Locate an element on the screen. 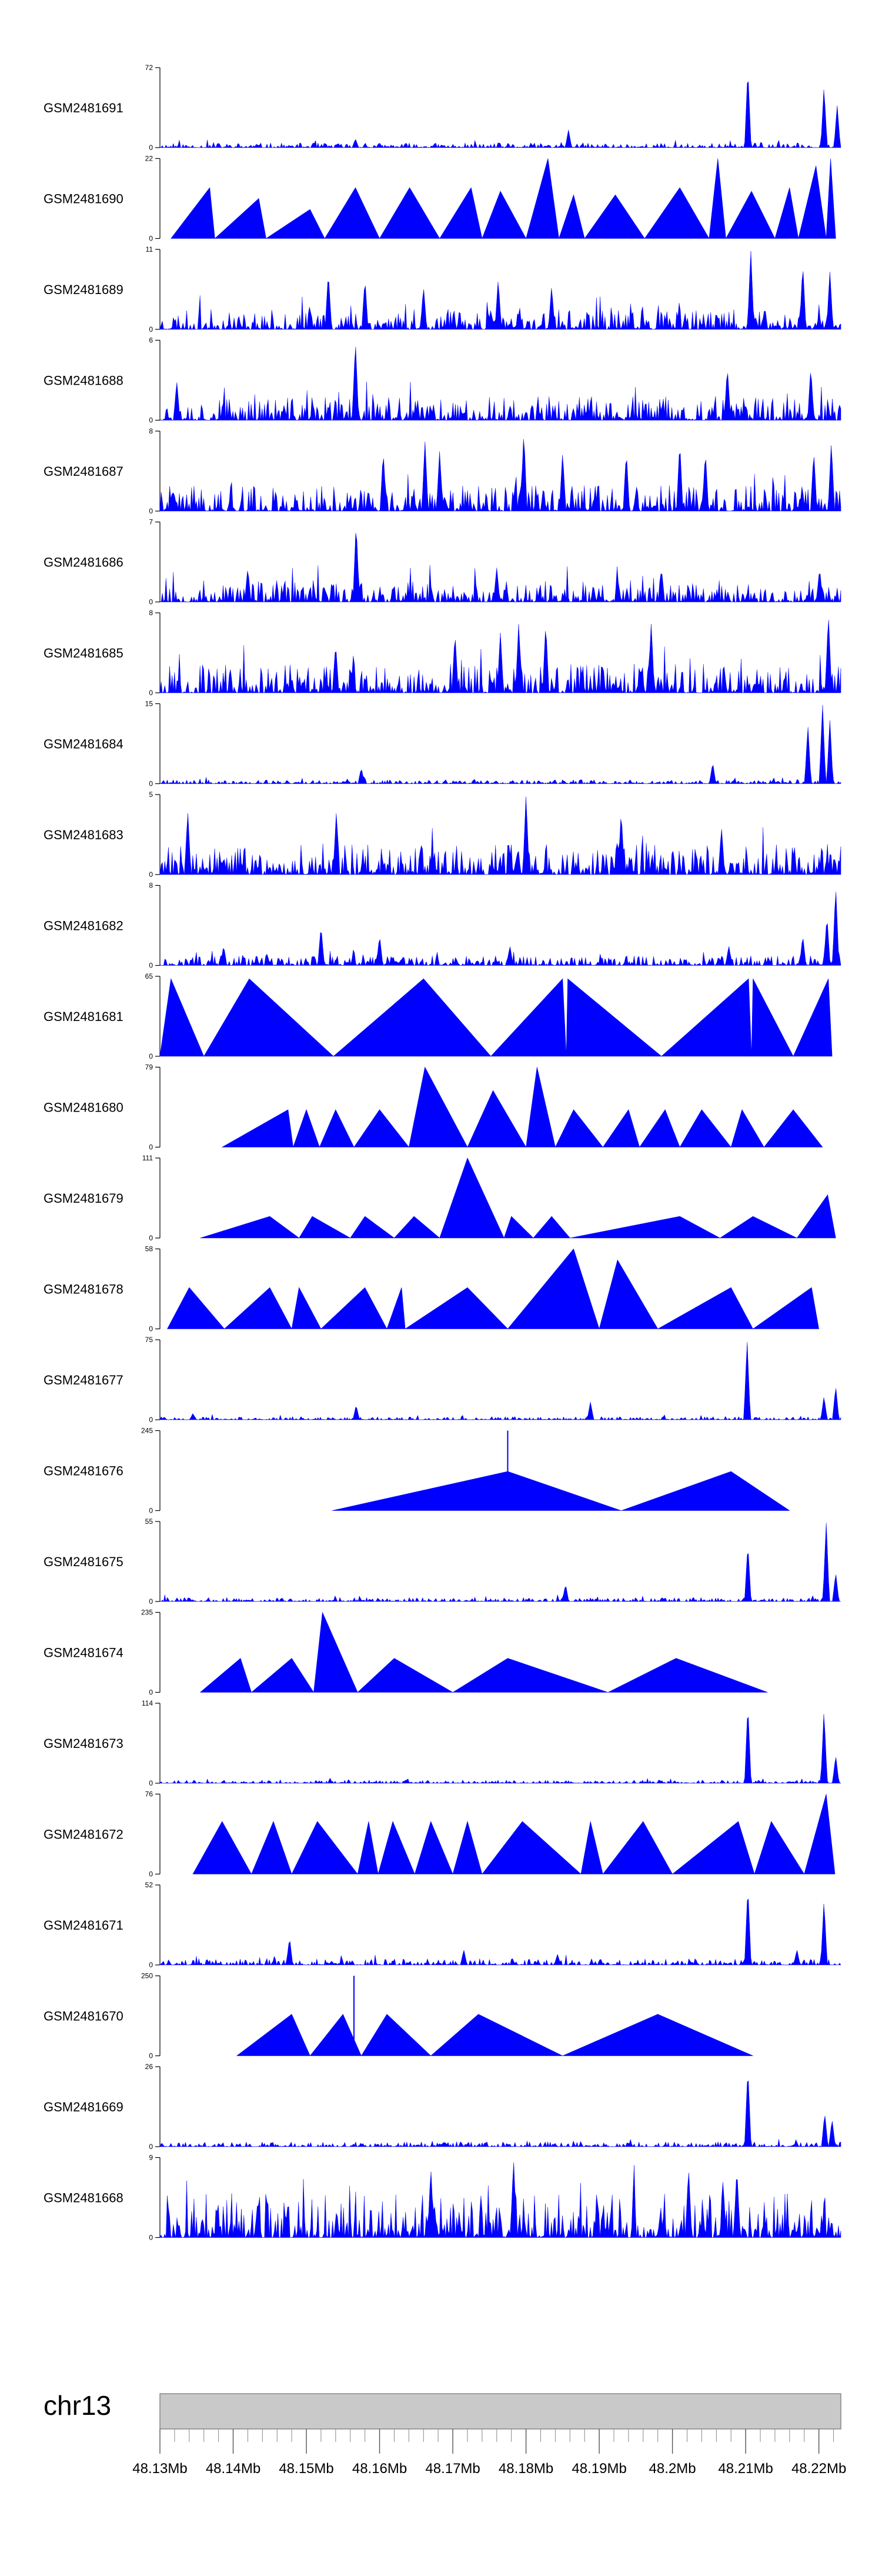 This screenshot has width=882, height=2576. axis-tick-label: 48.2Mb is located at coordinates (672, 2469).